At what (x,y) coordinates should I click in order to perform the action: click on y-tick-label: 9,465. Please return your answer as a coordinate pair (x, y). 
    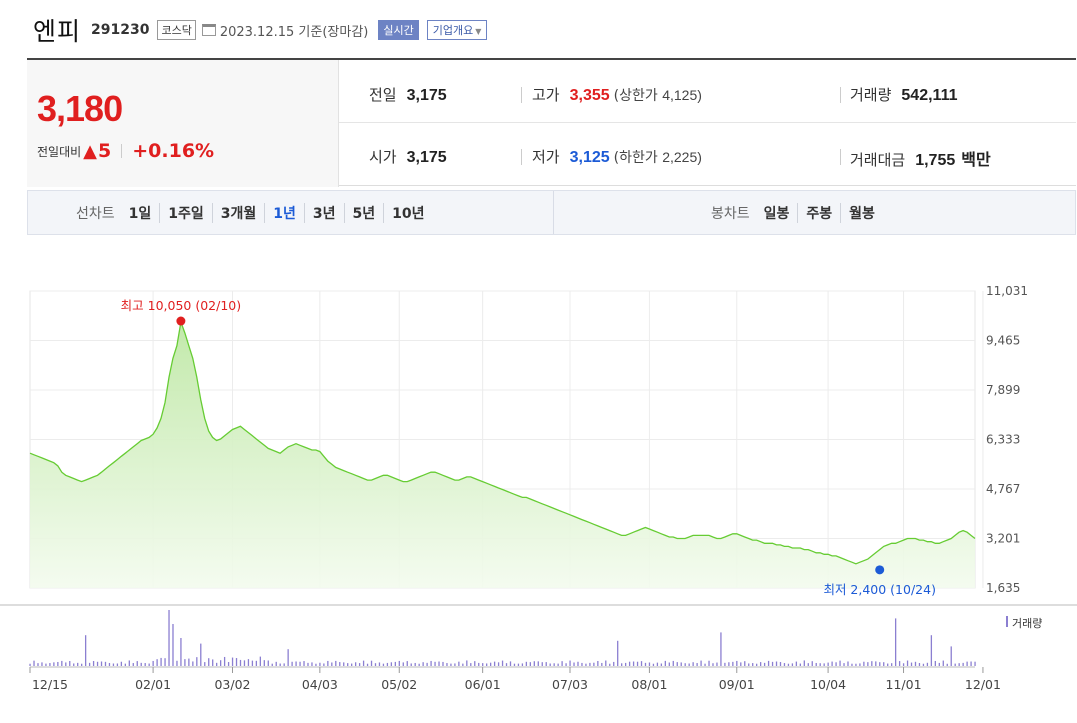
    Looking at the image, I should click on (1003, 341).